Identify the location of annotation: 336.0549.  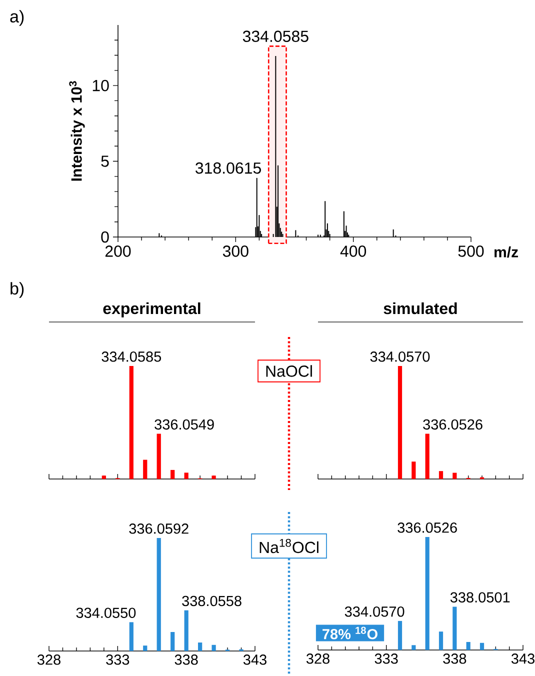
(184, 424).